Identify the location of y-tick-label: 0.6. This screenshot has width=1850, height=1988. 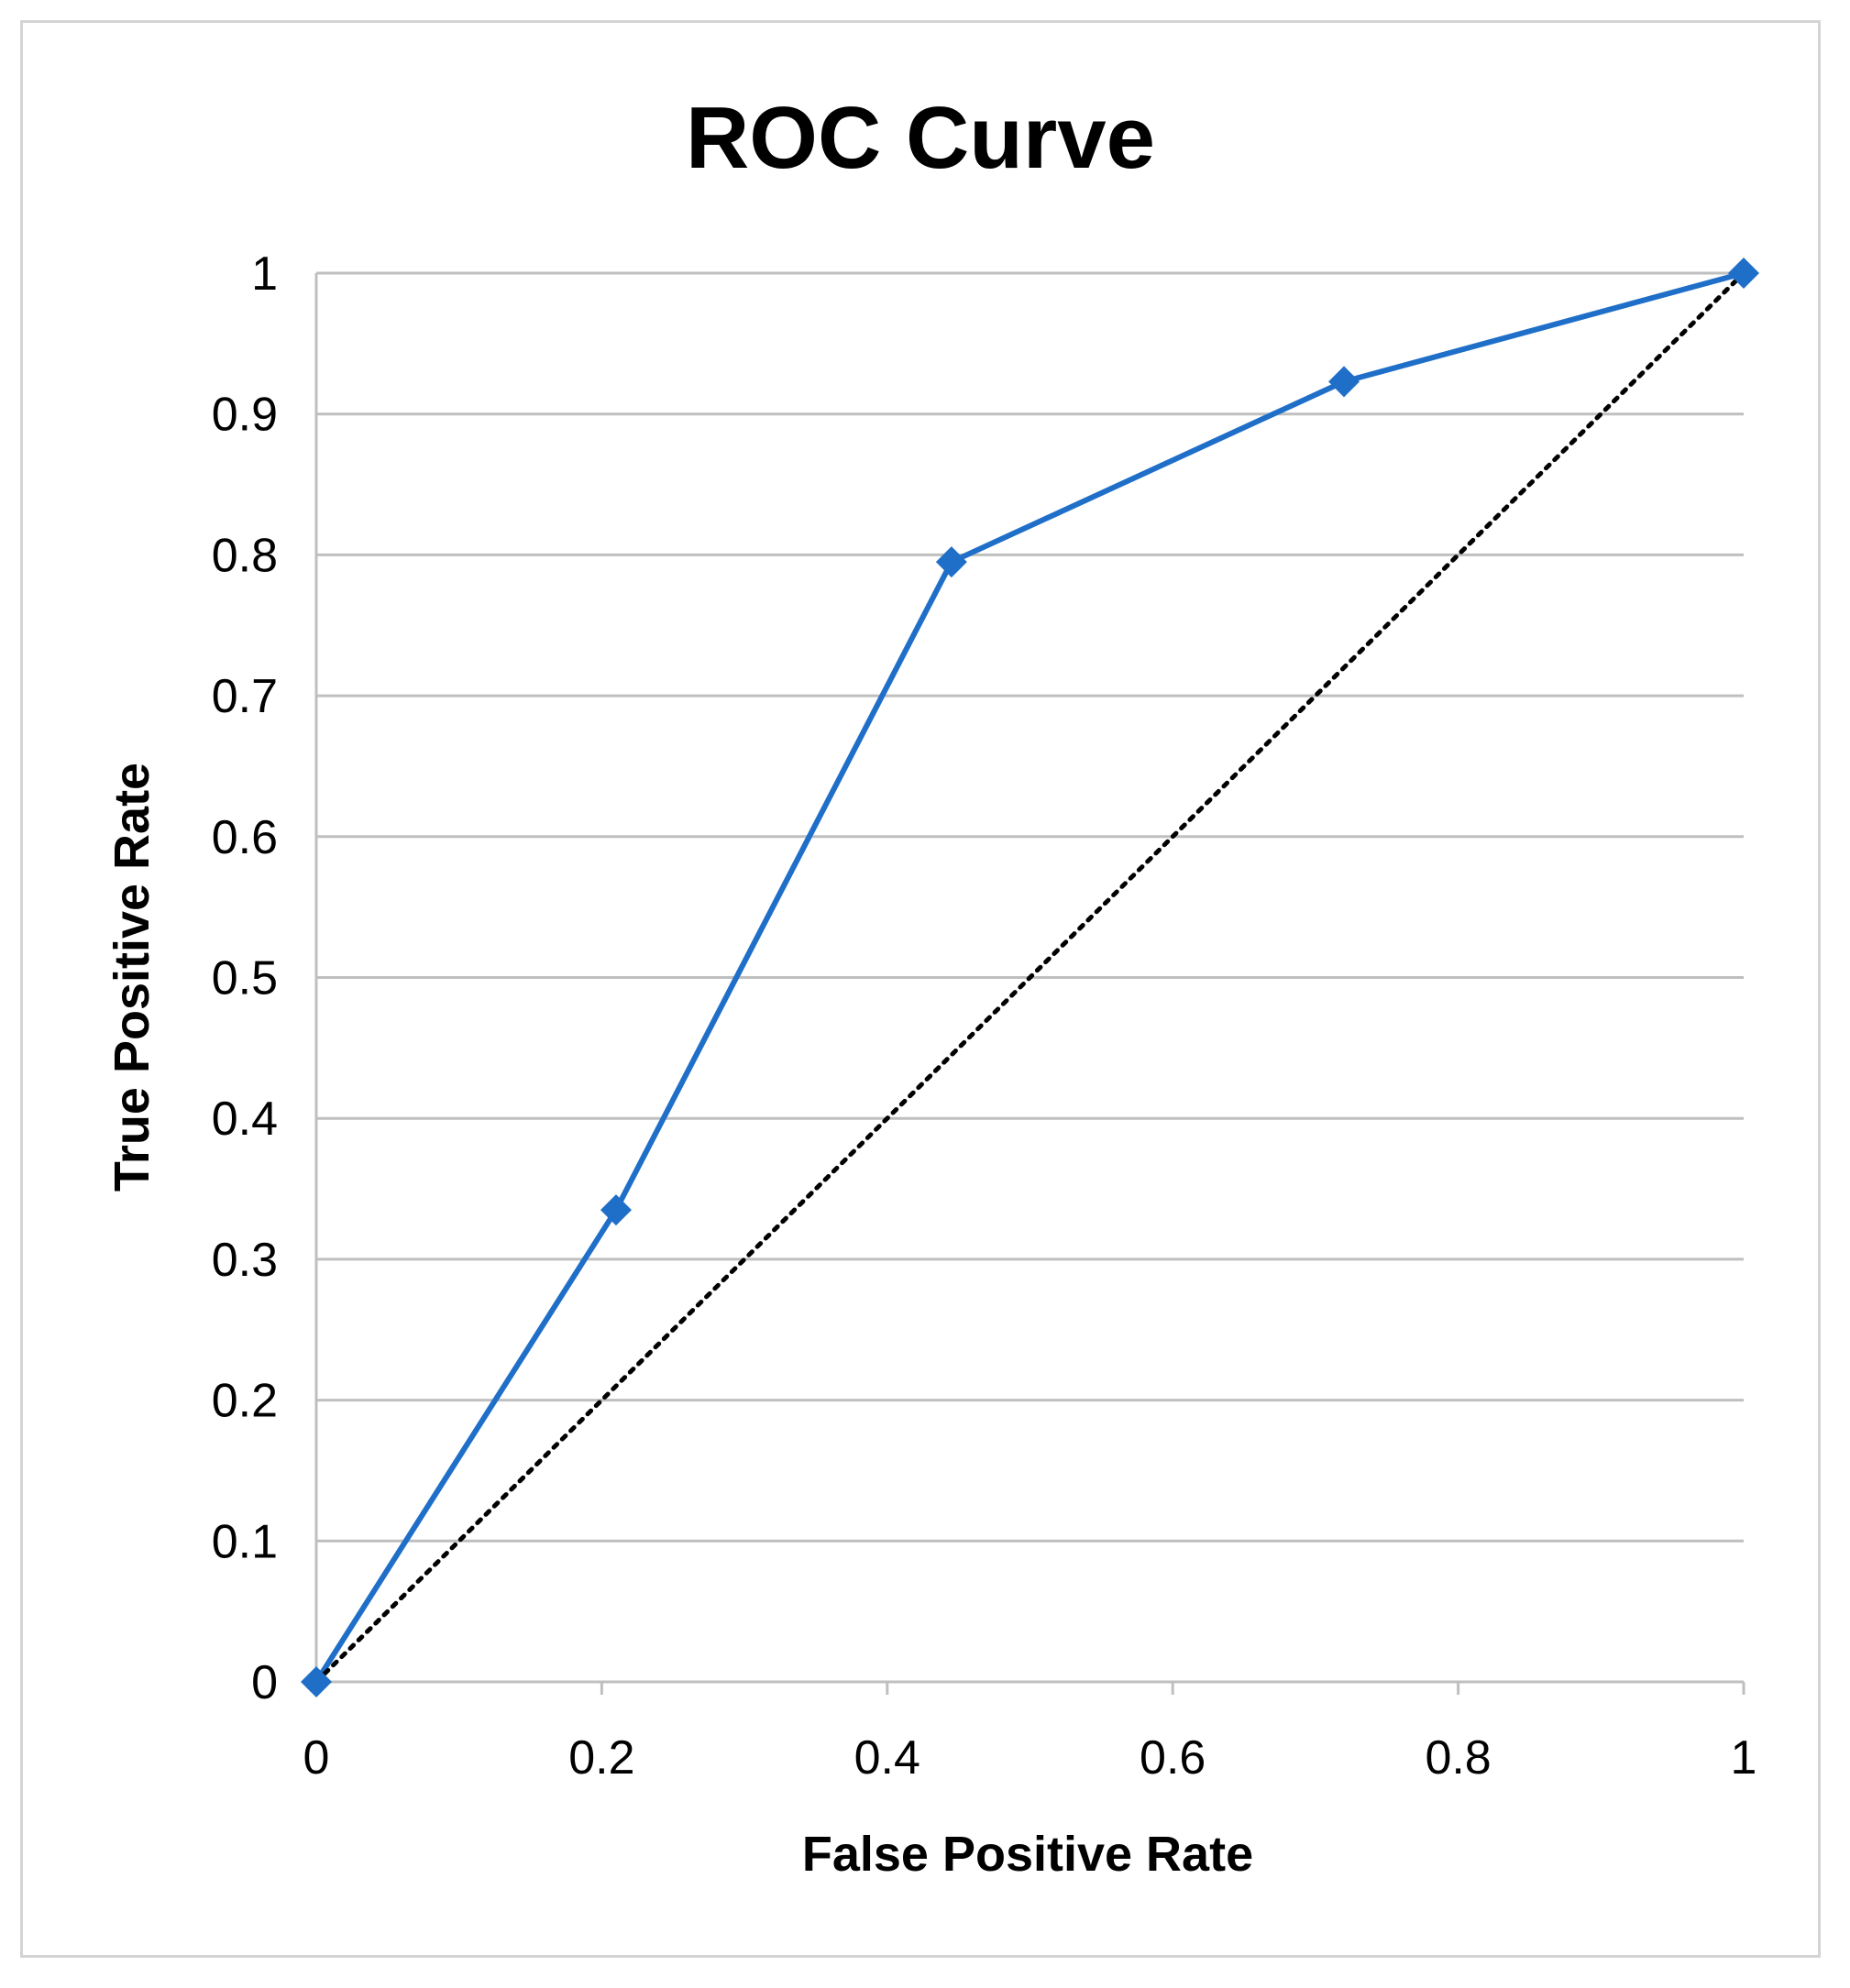
(245, 837).